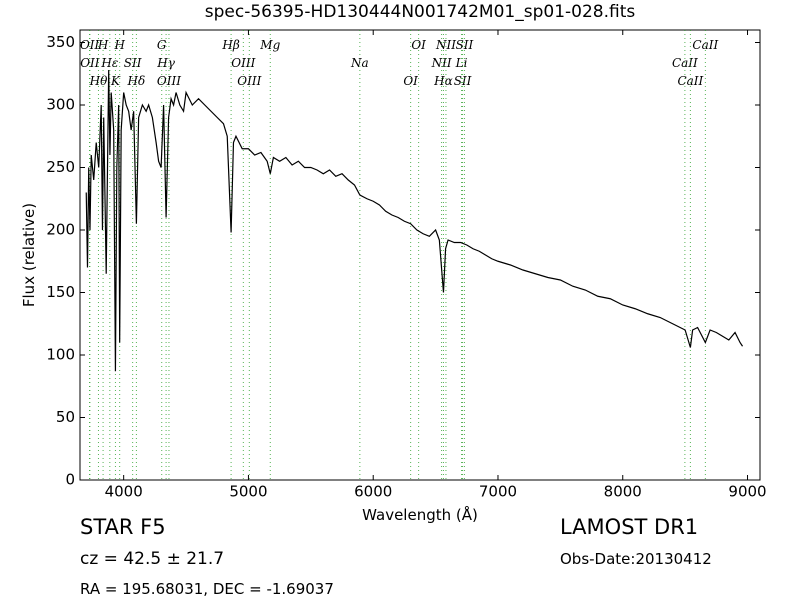  I want to click on spectral-line-label: Li, so click(461, 63).